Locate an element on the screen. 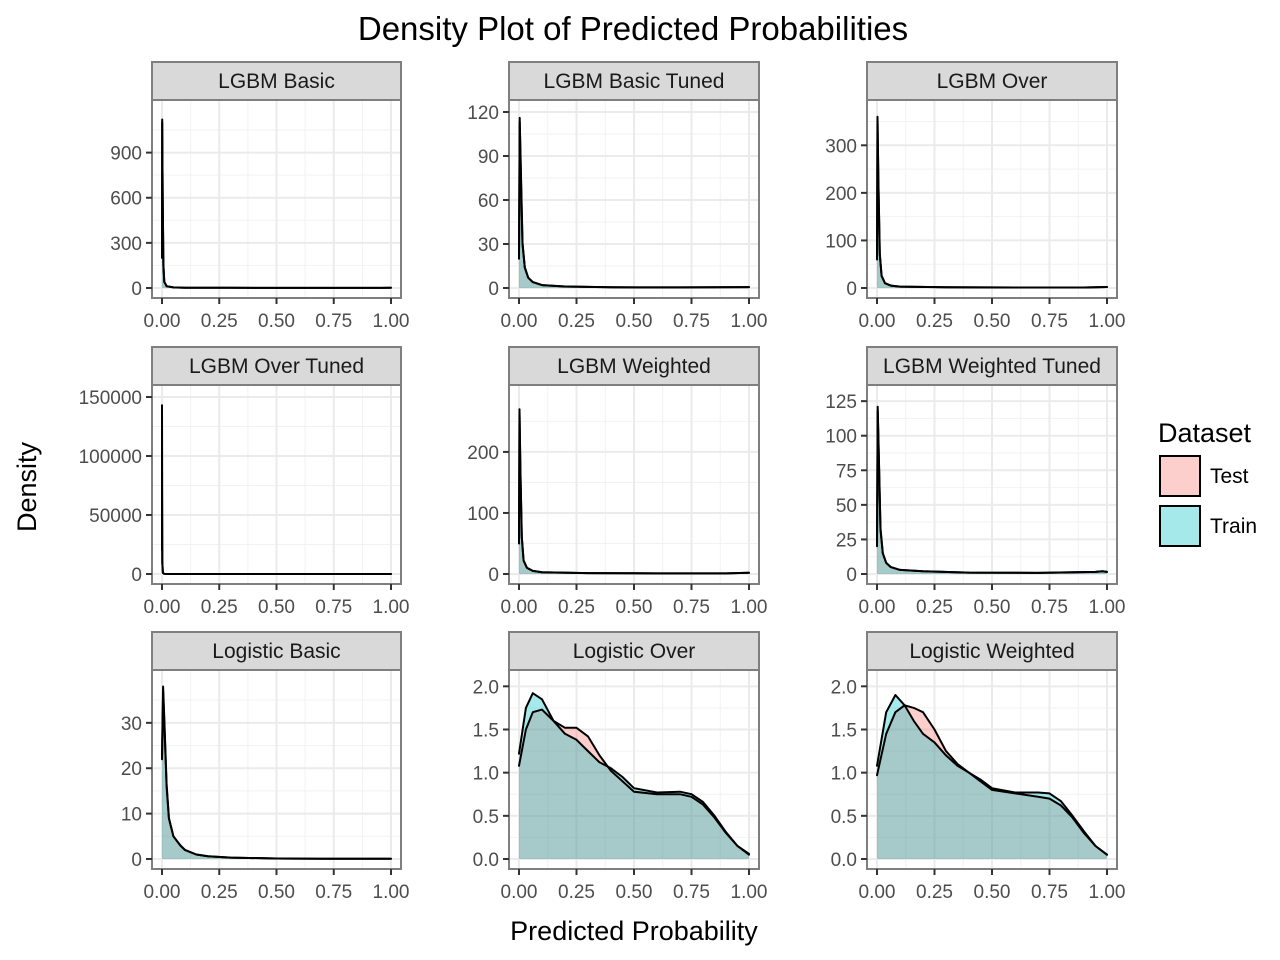 The width and height of the screenshot is (1280, 960). legend-entry-train: Train is located at coordinates (1208, 526).